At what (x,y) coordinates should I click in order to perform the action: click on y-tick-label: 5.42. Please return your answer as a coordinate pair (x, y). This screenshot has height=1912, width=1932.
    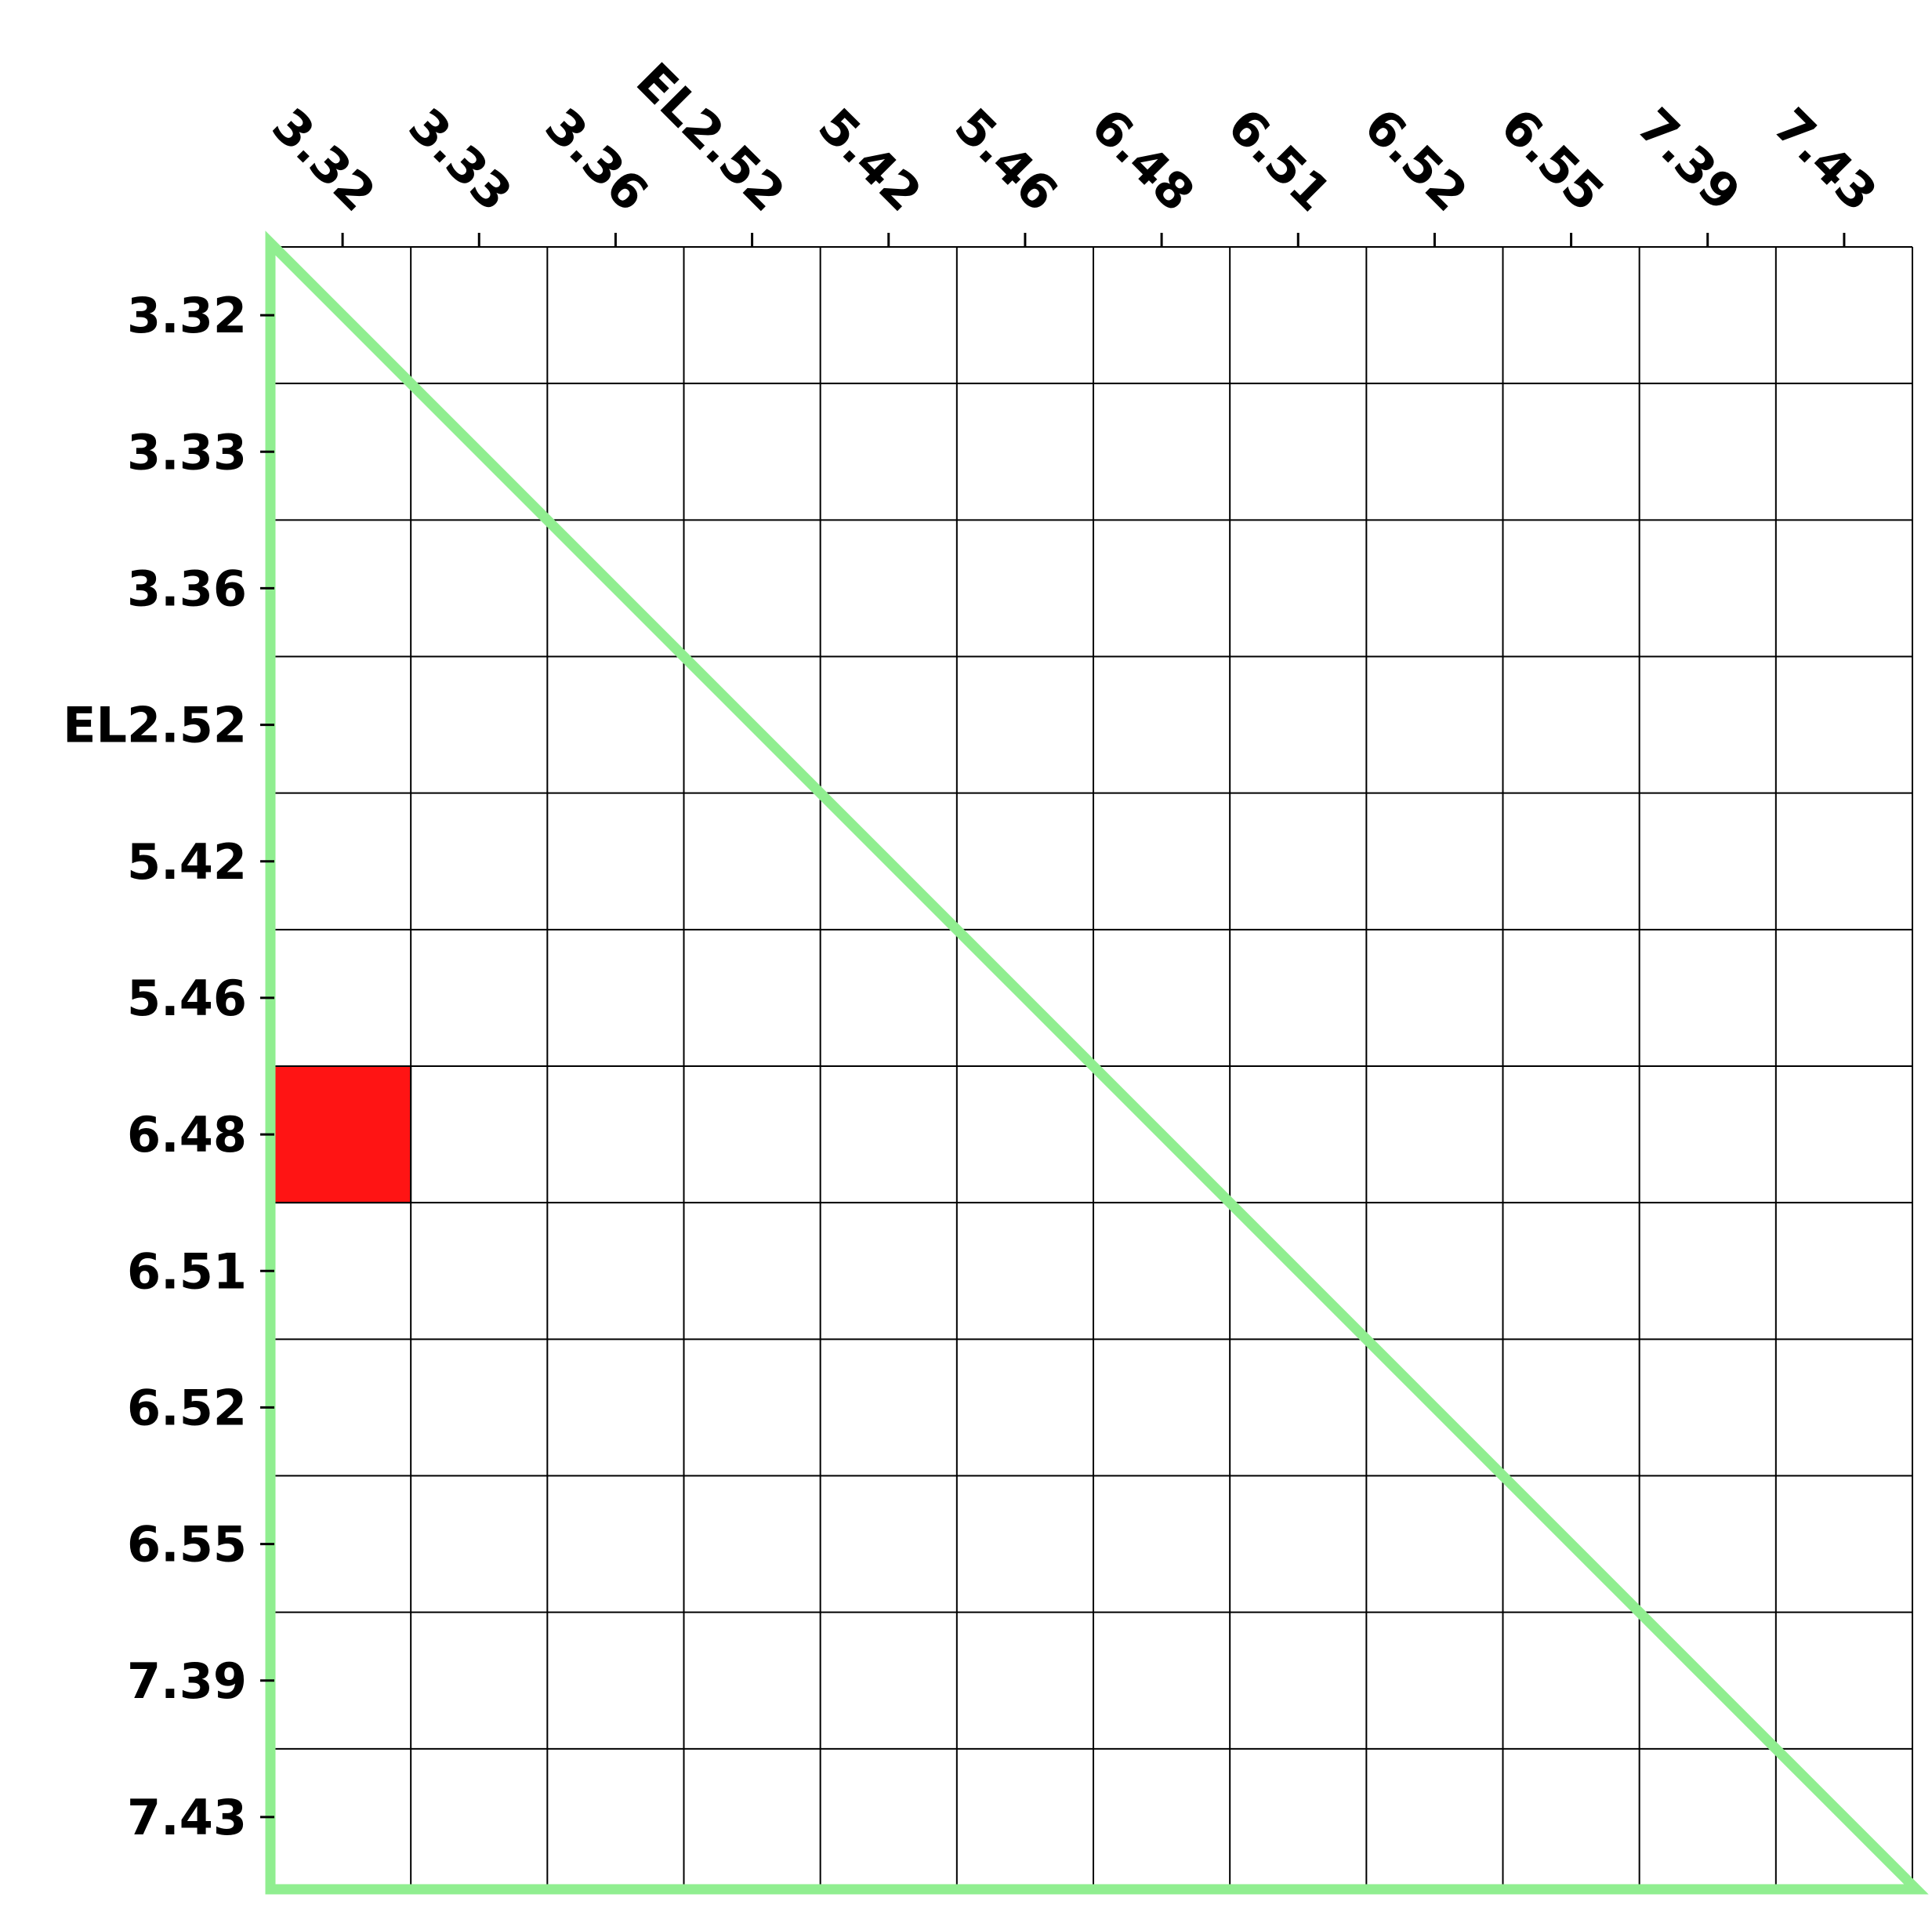
    Looking at the image, I should click on (187, 862).